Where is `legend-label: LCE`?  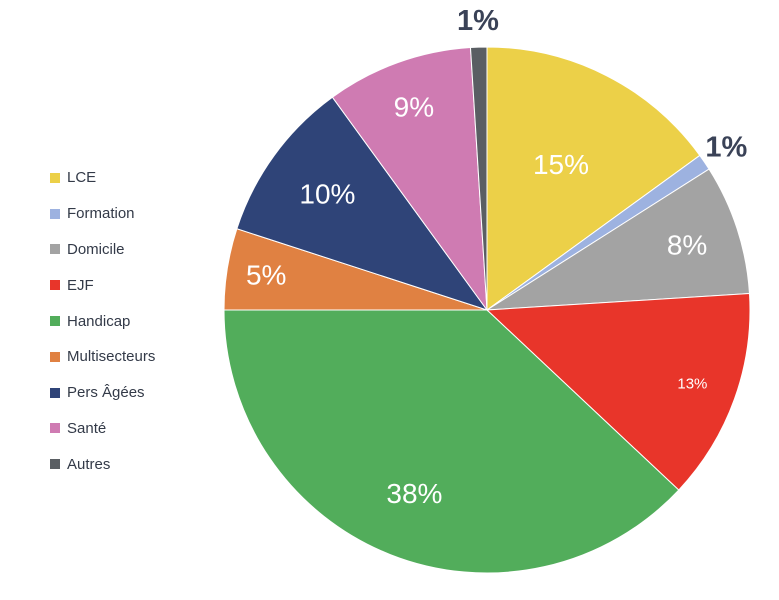
legend-label: LCE is located at coordinates (82, 178).